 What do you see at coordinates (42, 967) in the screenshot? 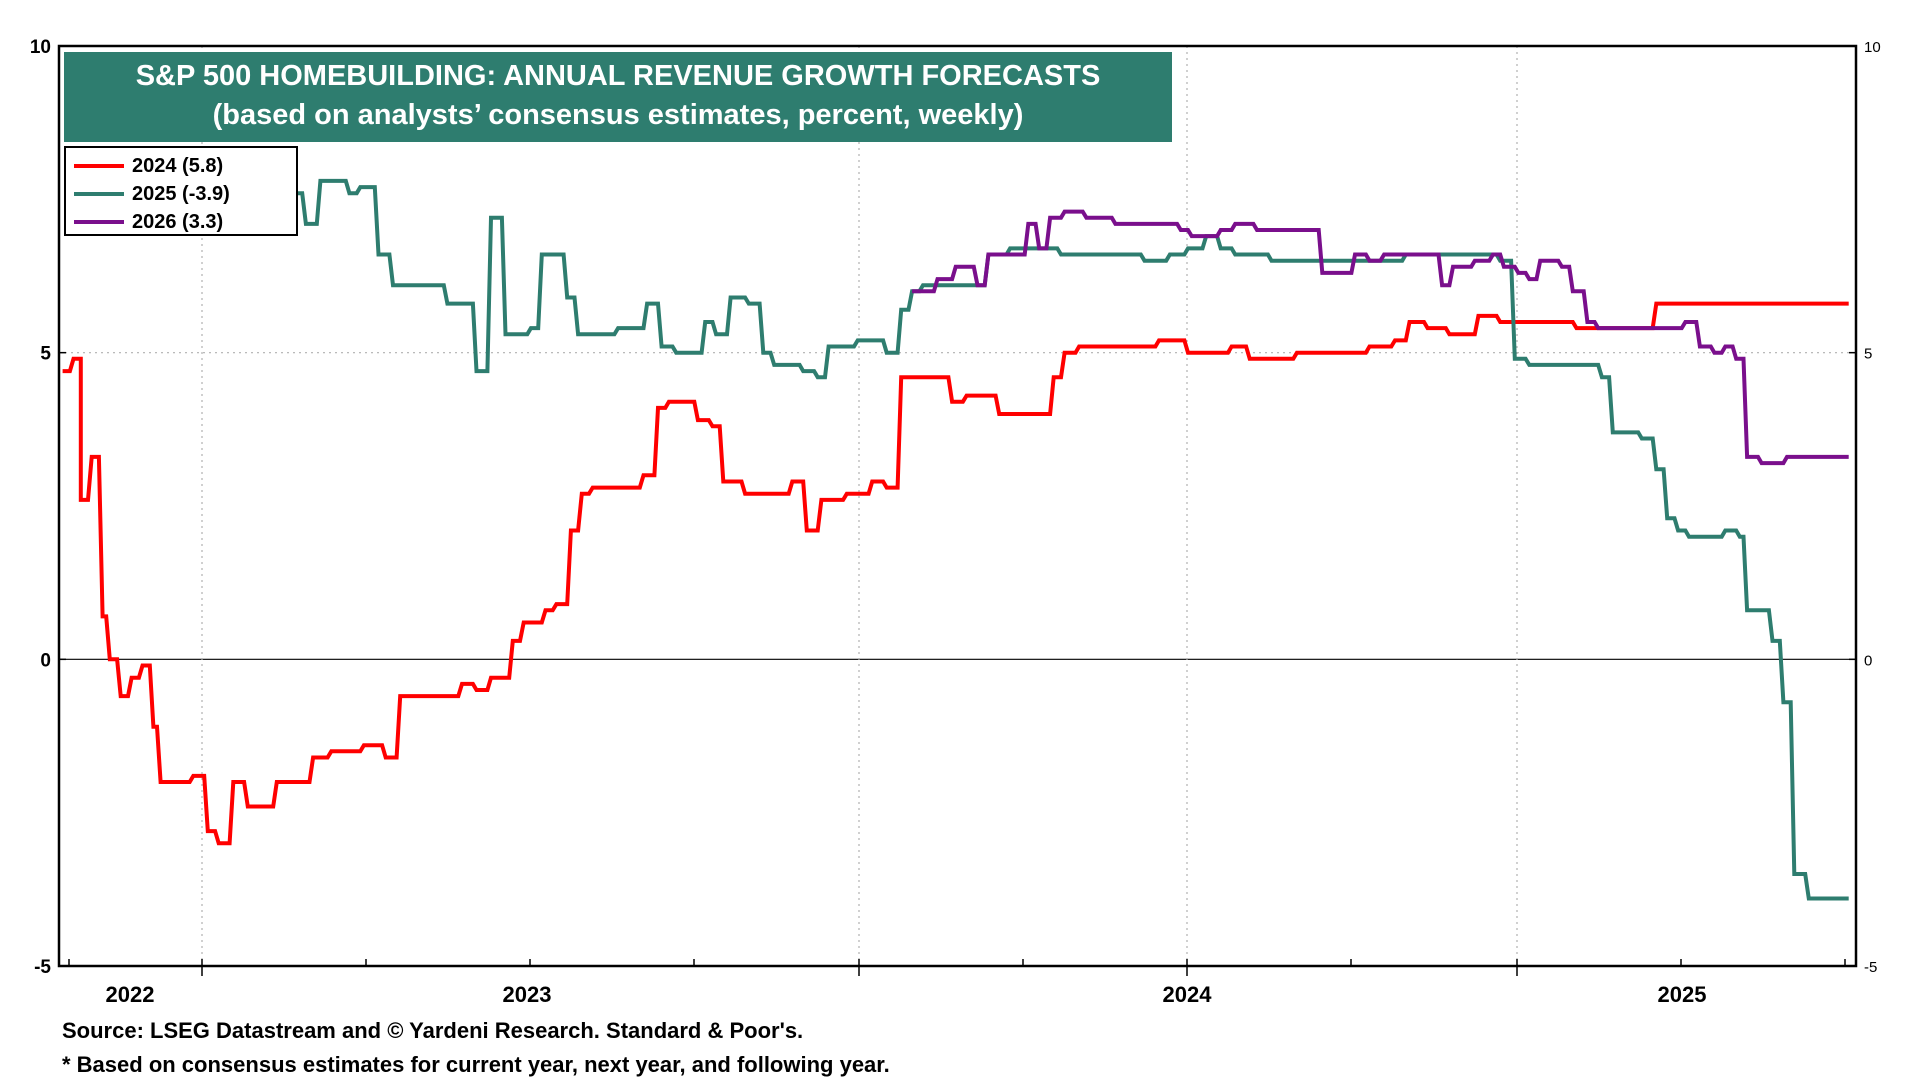
I see `y-tick-label-left: -5` at bounding box center [42, 967].